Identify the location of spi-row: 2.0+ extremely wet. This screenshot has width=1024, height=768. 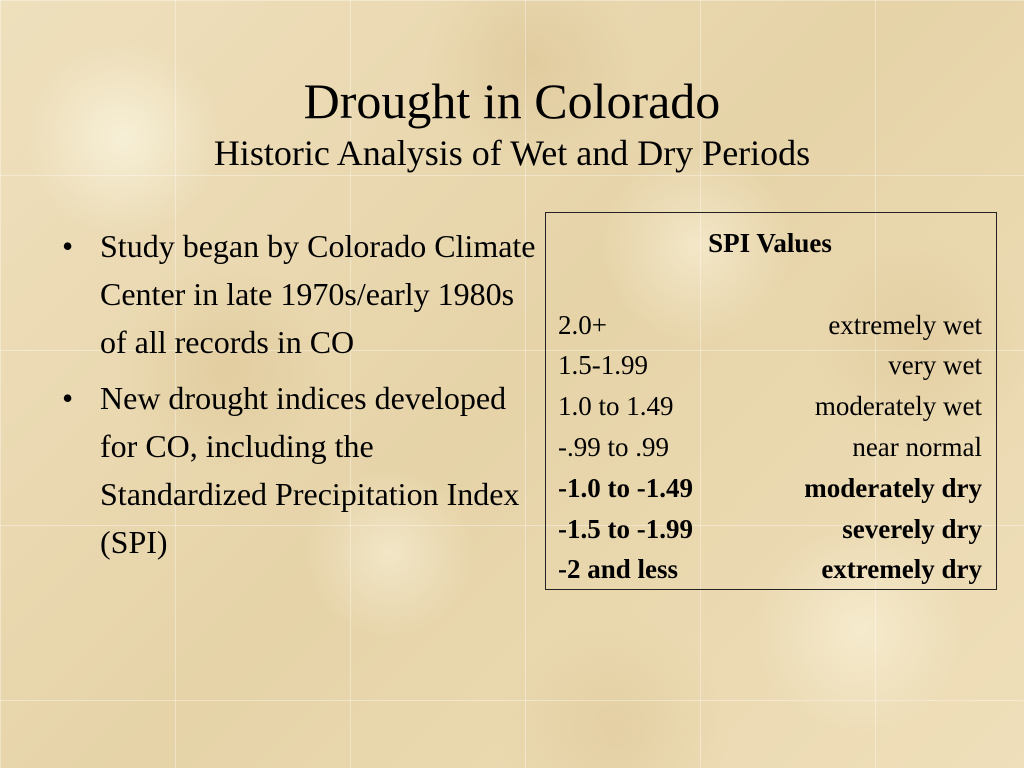
(770, 325).